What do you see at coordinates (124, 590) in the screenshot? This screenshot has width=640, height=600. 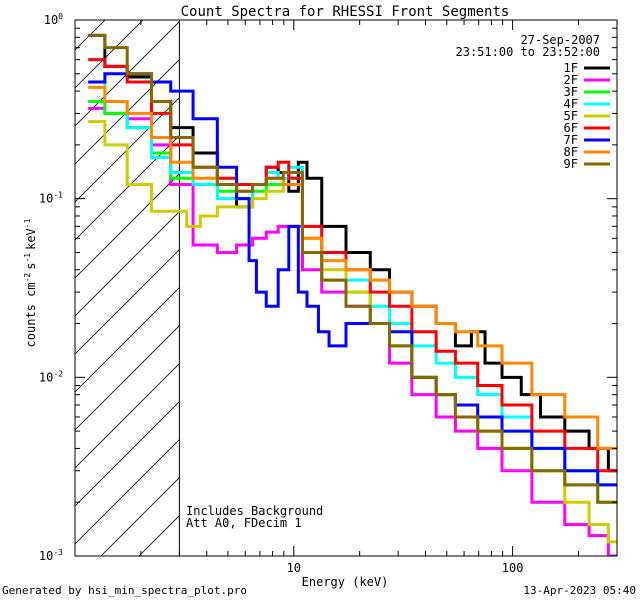 I see `footer-generated-by: Generated by hsi_min_spectra_plot.pro` at bounding box center [124, 590].